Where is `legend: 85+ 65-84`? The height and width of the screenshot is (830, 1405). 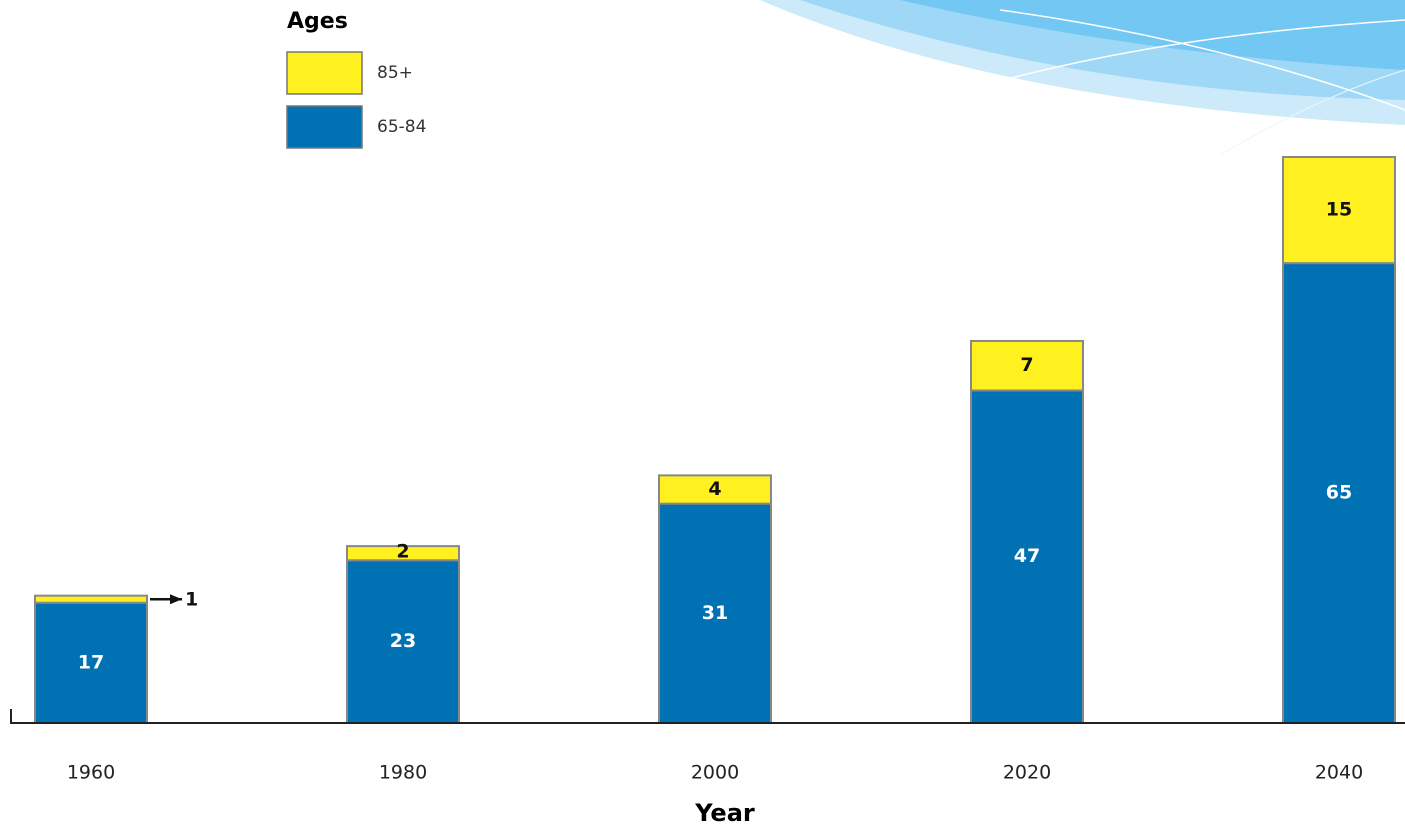
legend: 85+ 65-84 is located at coordinates (356, 100).